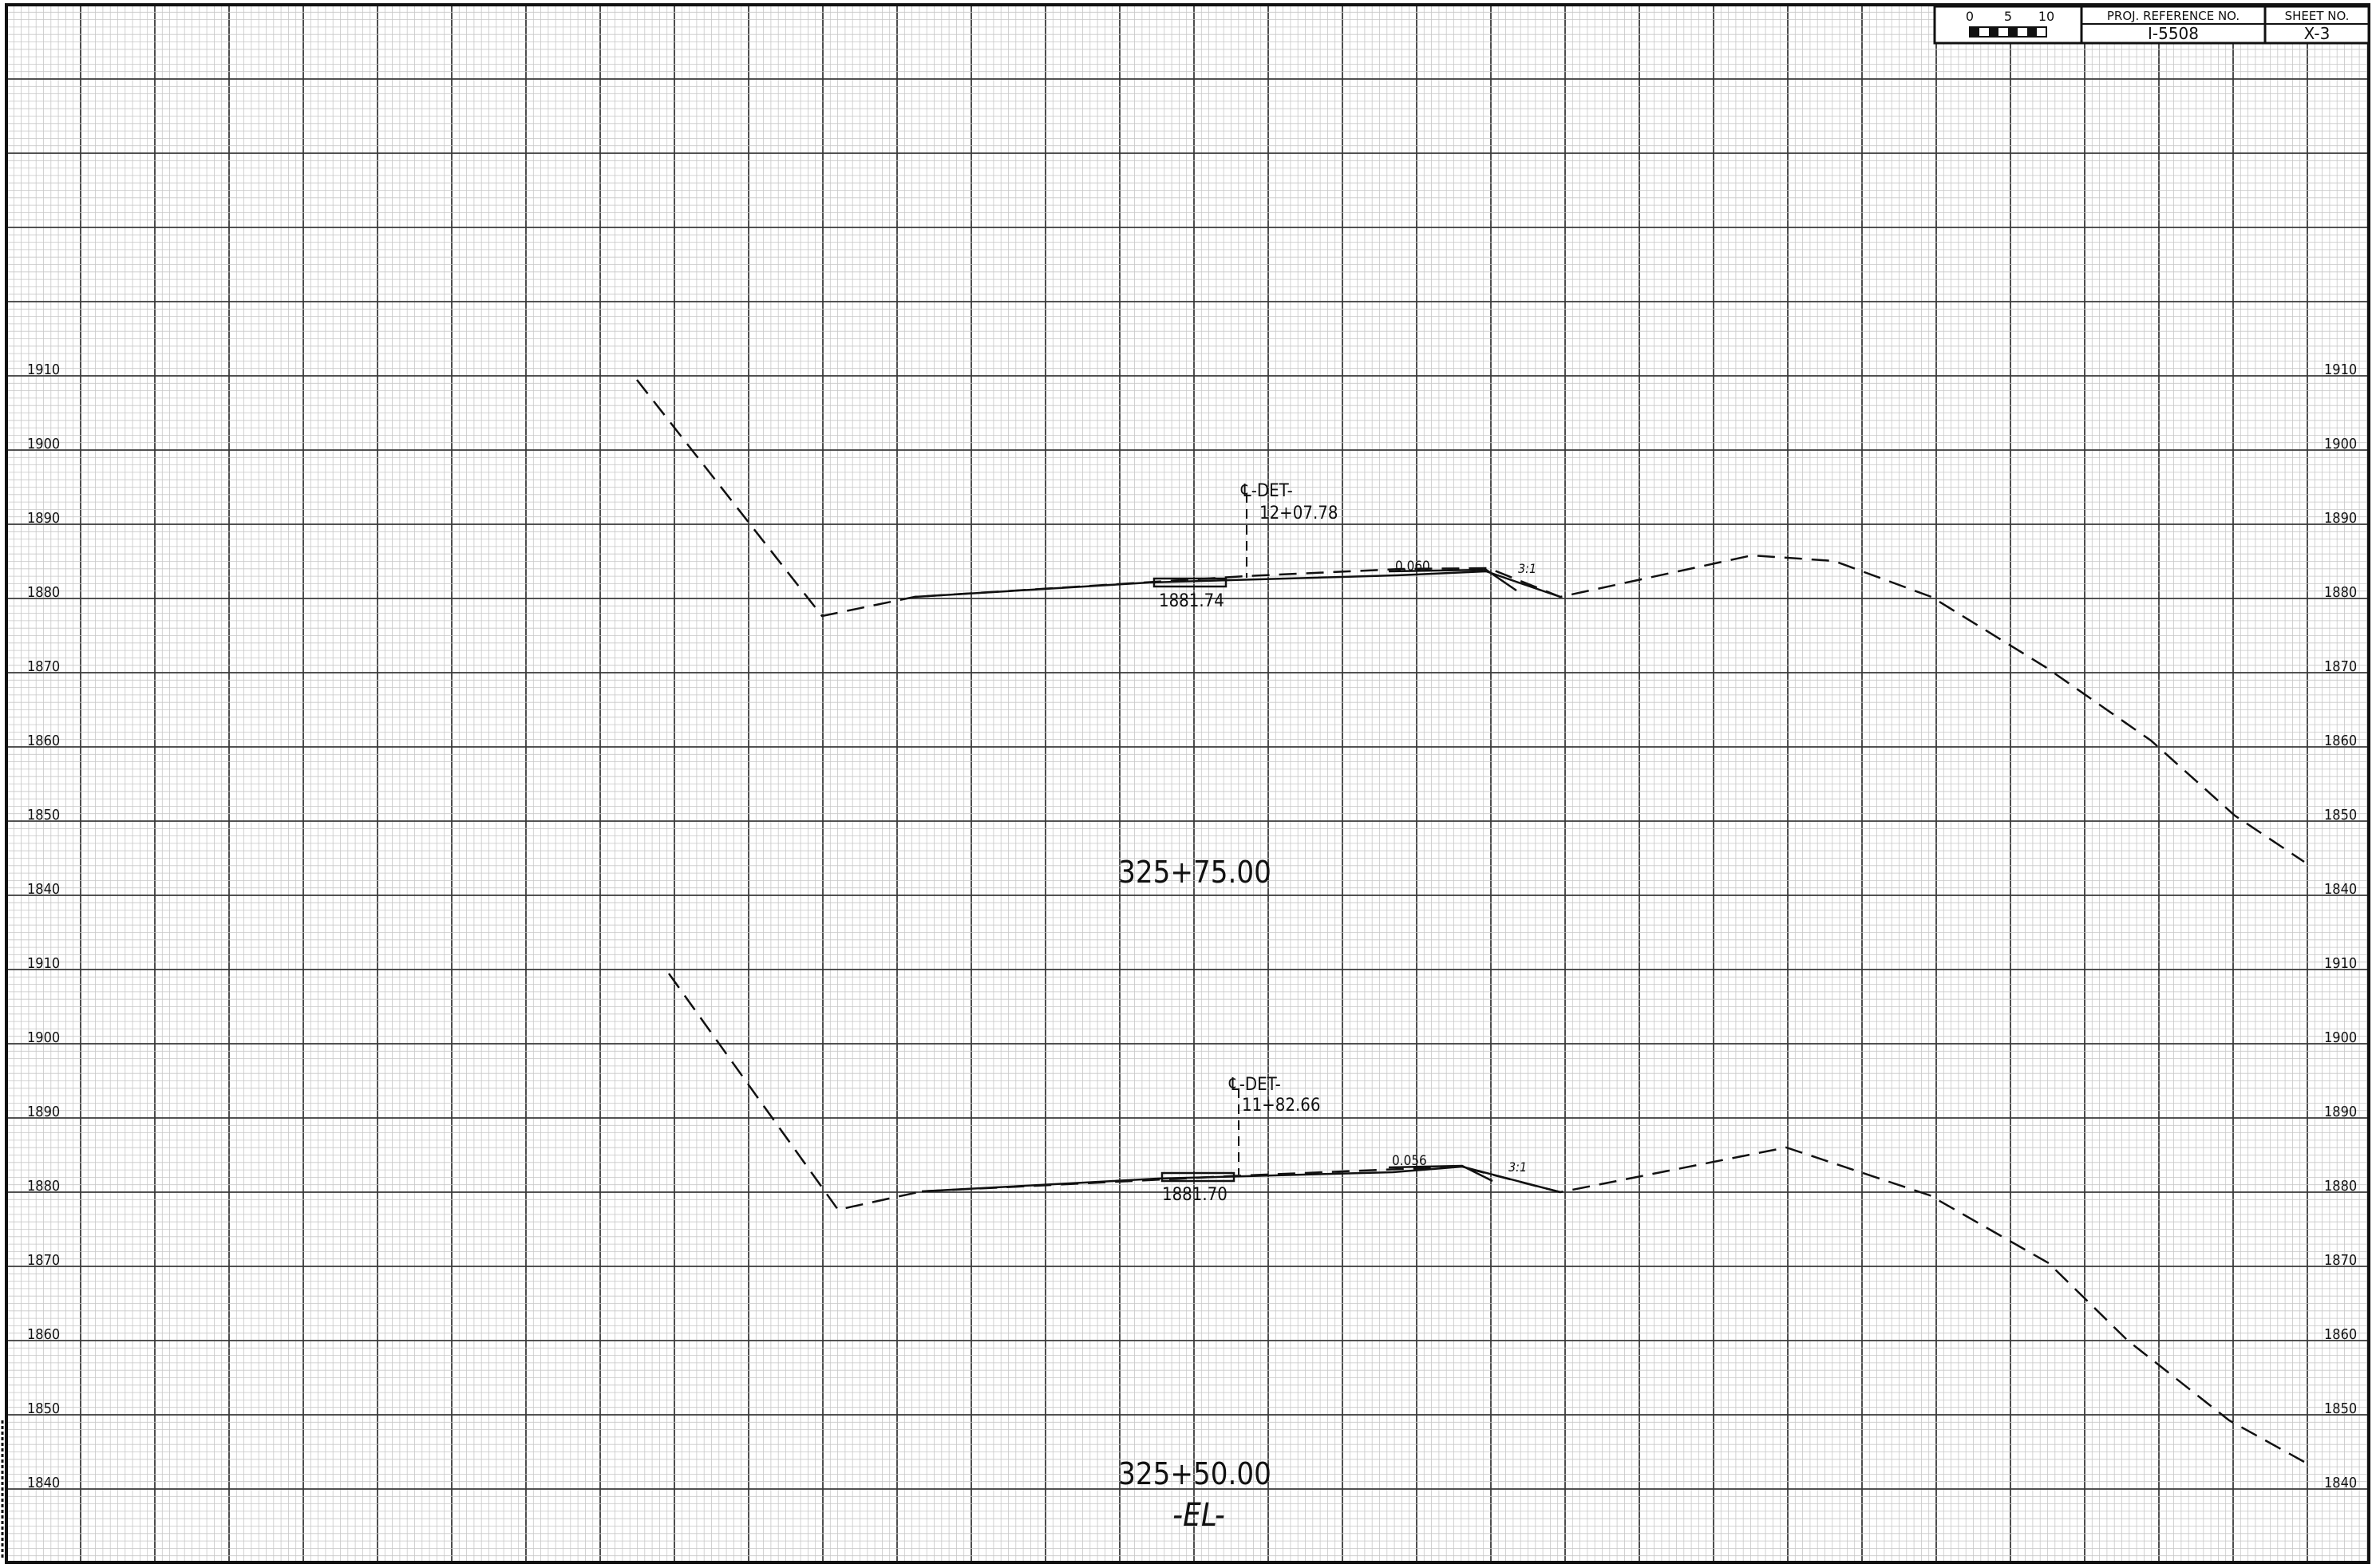 The height and width of the screenshot is (1568, 2372). Describe the element at coordinates (1281, 1106) in the screenshot. I see `centerline-station: 11+82.66` at that location.